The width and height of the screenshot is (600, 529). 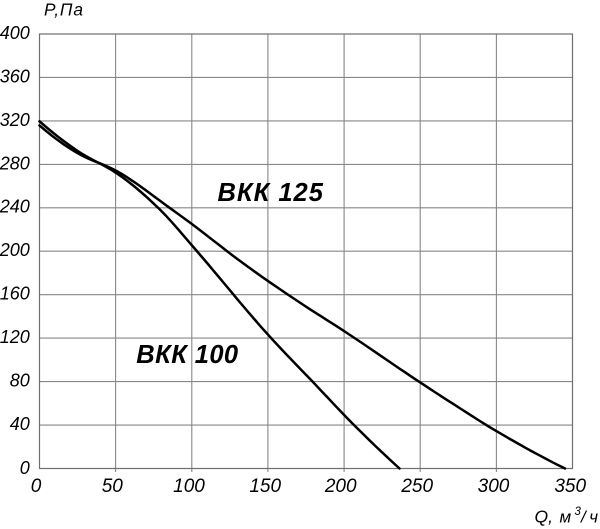 What do you see at coordinates (593, 516) in the screenshot?
I see `svg-text: ч` at bounding box center [593, 516].